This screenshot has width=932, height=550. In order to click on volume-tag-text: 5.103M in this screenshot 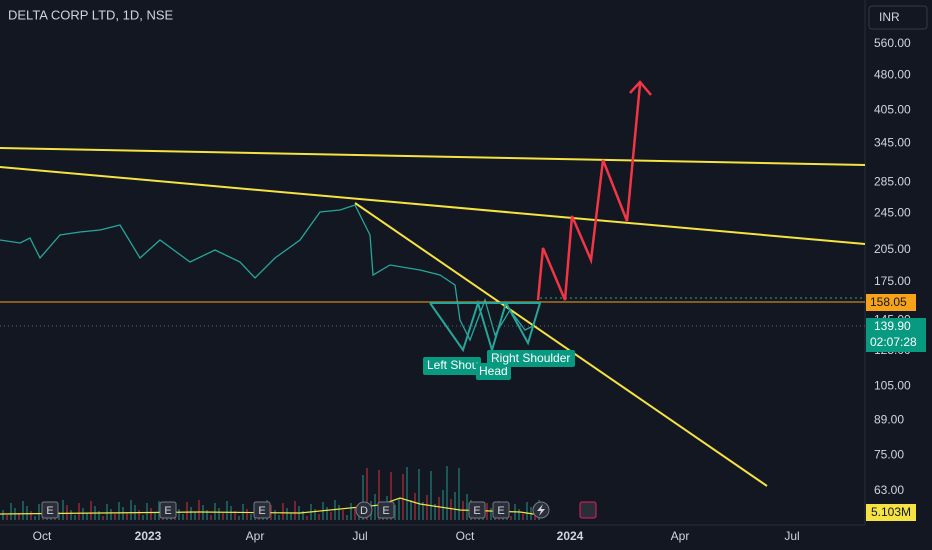, I will do `click(891, 512)`.